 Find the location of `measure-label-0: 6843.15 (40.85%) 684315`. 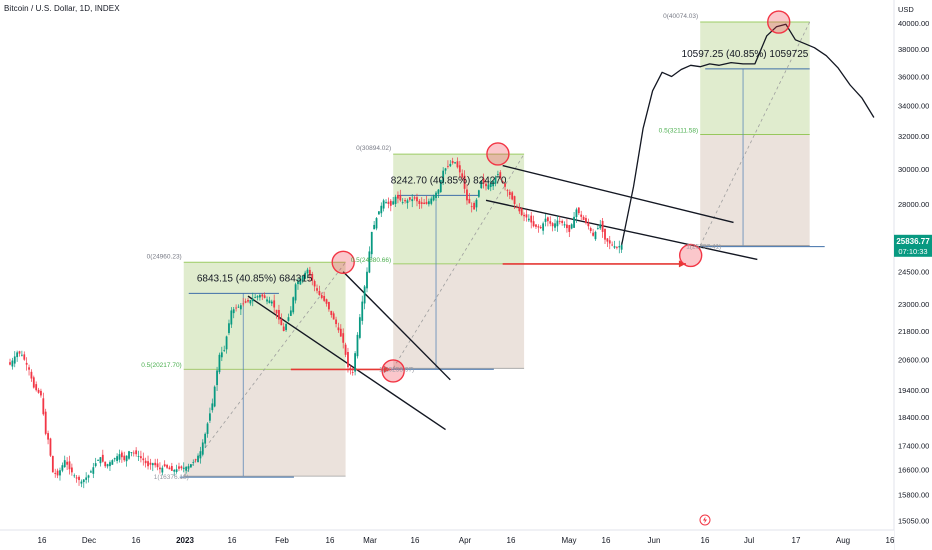

measure-label-0: 6843.15 (40.85%) 684315 is located at coordinates (255, 278).